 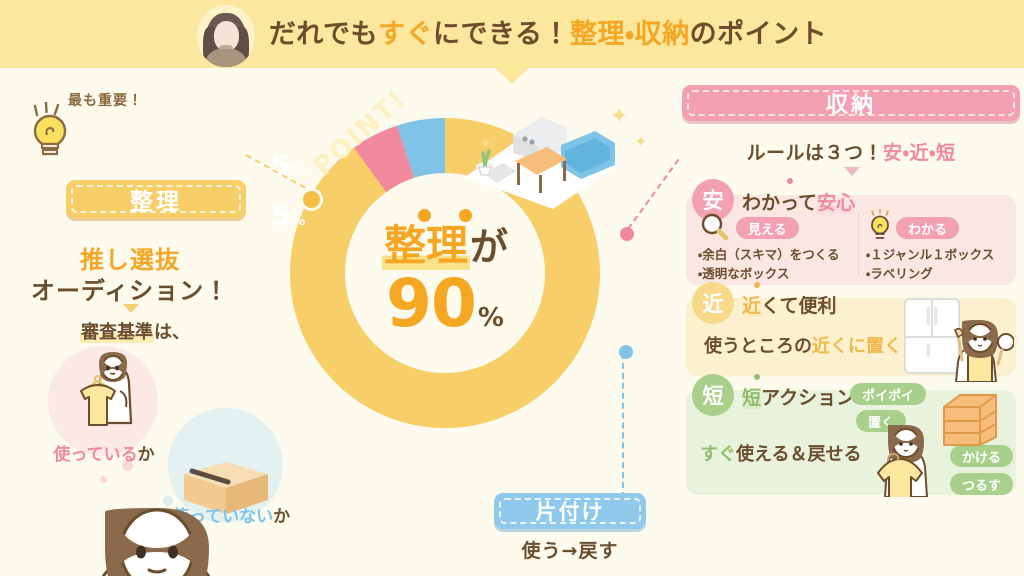 What do you see at coordinates (769, 264) in the screenshot?
I see `bullets-mieru: ・余白（スキマ）をつくる ・透明なボックス` at bounding box center [769, 264].